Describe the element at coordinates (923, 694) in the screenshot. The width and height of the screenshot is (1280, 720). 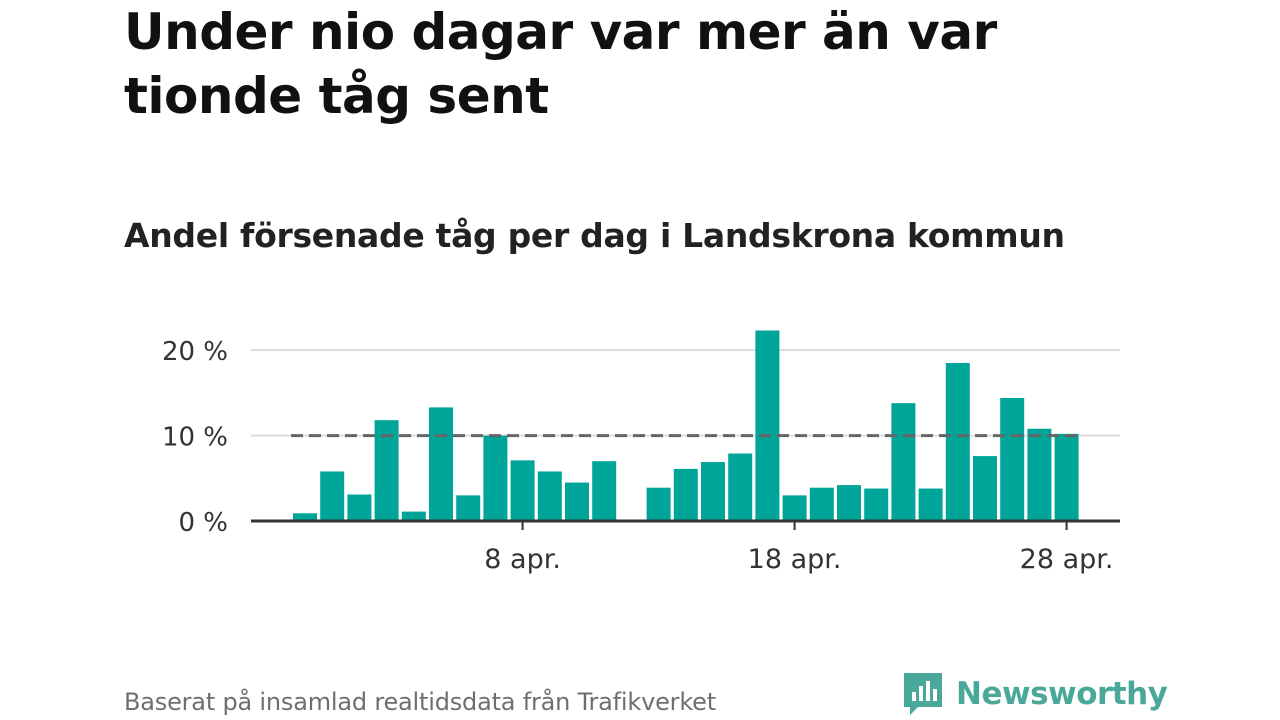
I see `newsworthy-logo-icon` at that location.